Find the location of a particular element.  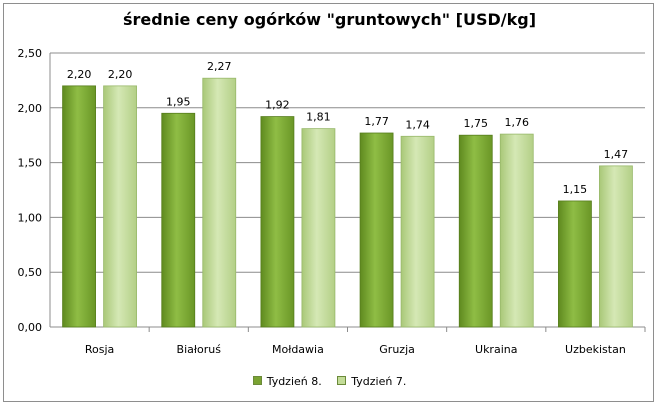

x-tick-label: Białoruś is located at coordinates (199, 349).